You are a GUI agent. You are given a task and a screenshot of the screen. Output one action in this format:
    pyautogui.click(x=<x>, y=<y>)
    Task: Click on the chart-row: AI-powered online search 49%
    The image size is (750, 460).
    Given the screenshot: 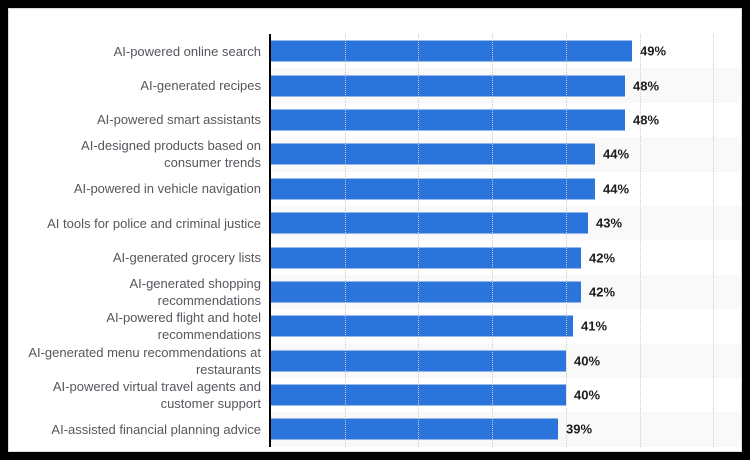 What is the action you would take?
    pyautogui.click(x=375, y=51)
    